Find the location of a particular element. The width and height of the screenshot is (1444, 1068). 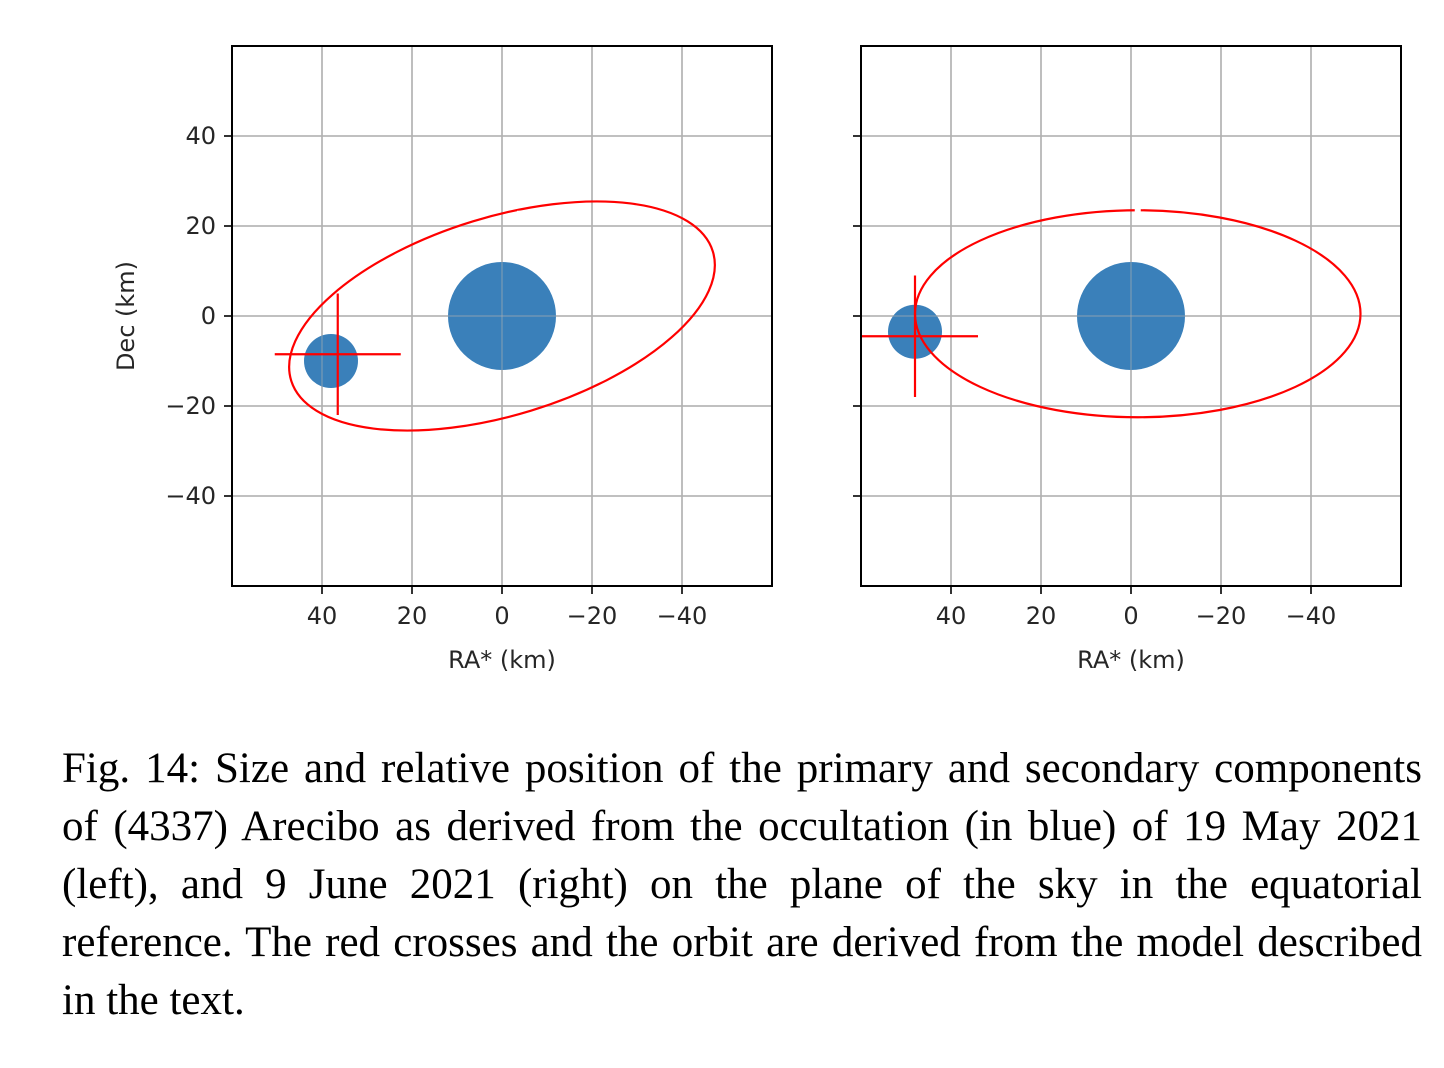

orbit-ellipse is located at coordinates (502, 316).